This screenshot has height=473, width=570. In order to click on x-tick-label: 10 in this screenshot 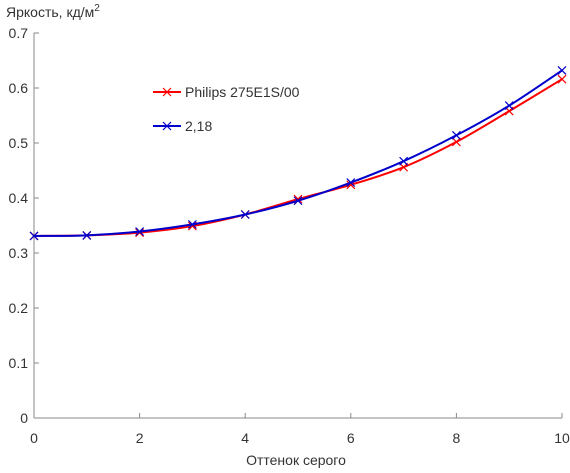, I will do `click(562, 438)`.